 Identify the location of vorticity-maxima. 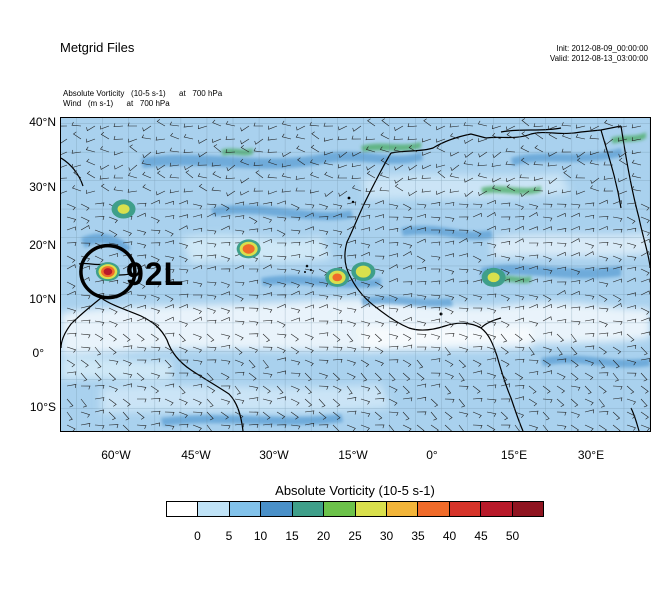
(300, 243).